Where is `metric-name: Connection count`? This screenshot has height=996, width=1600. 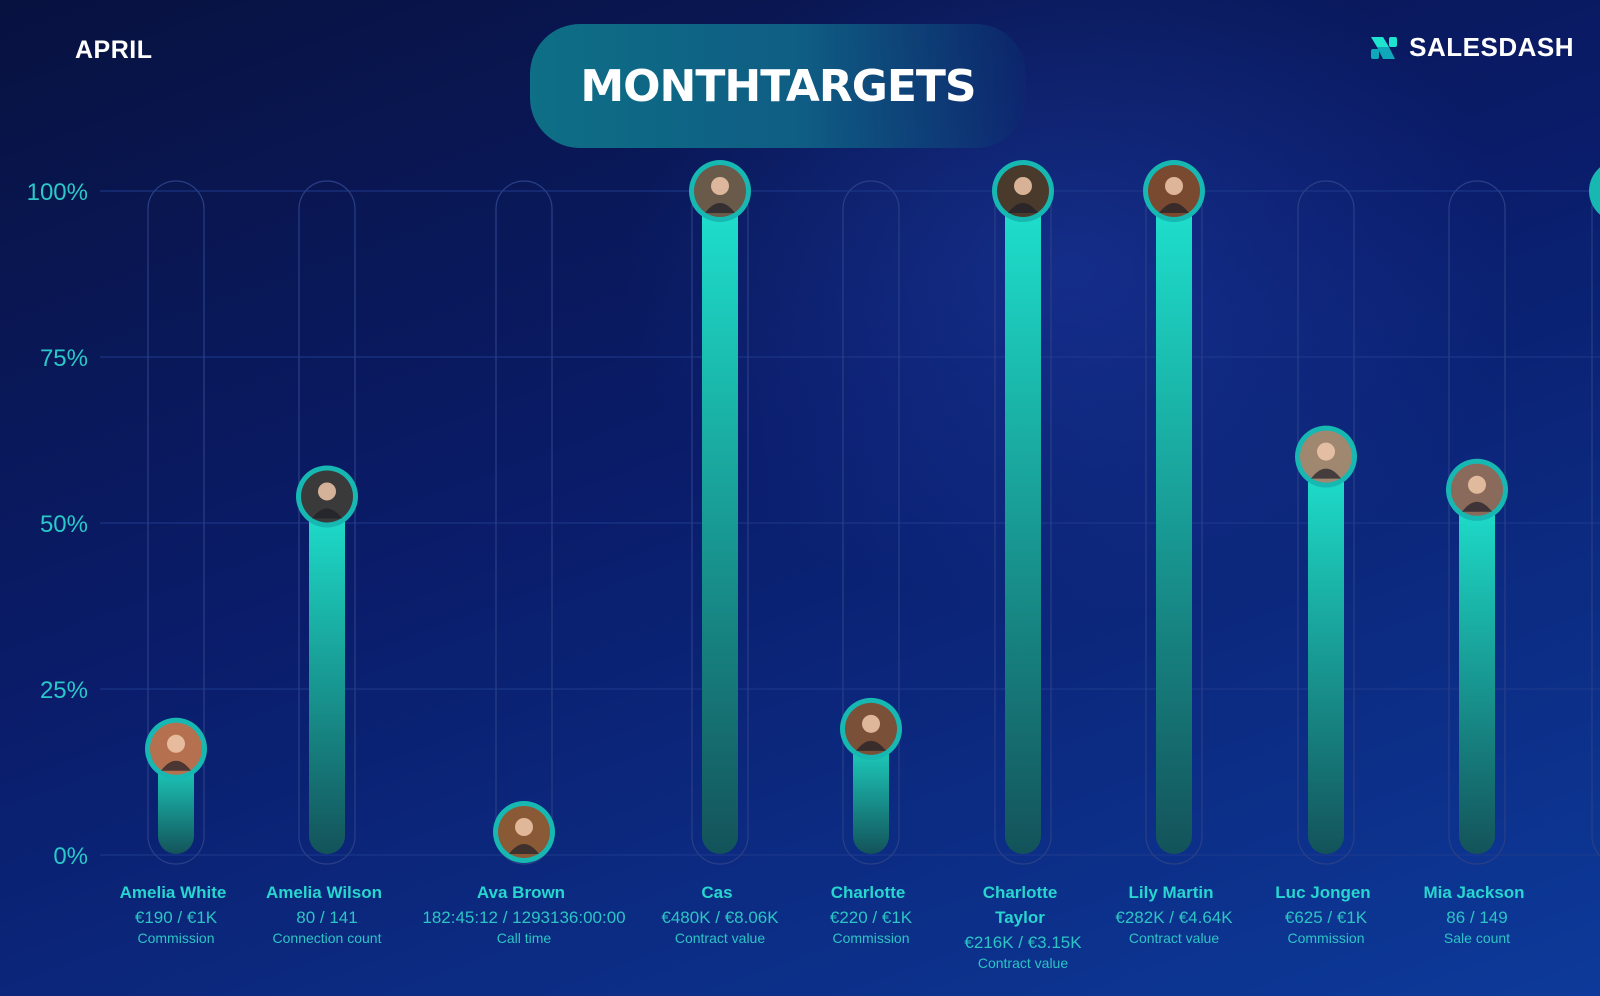
metric-name: Connection count is located at coordinates (327, 938).